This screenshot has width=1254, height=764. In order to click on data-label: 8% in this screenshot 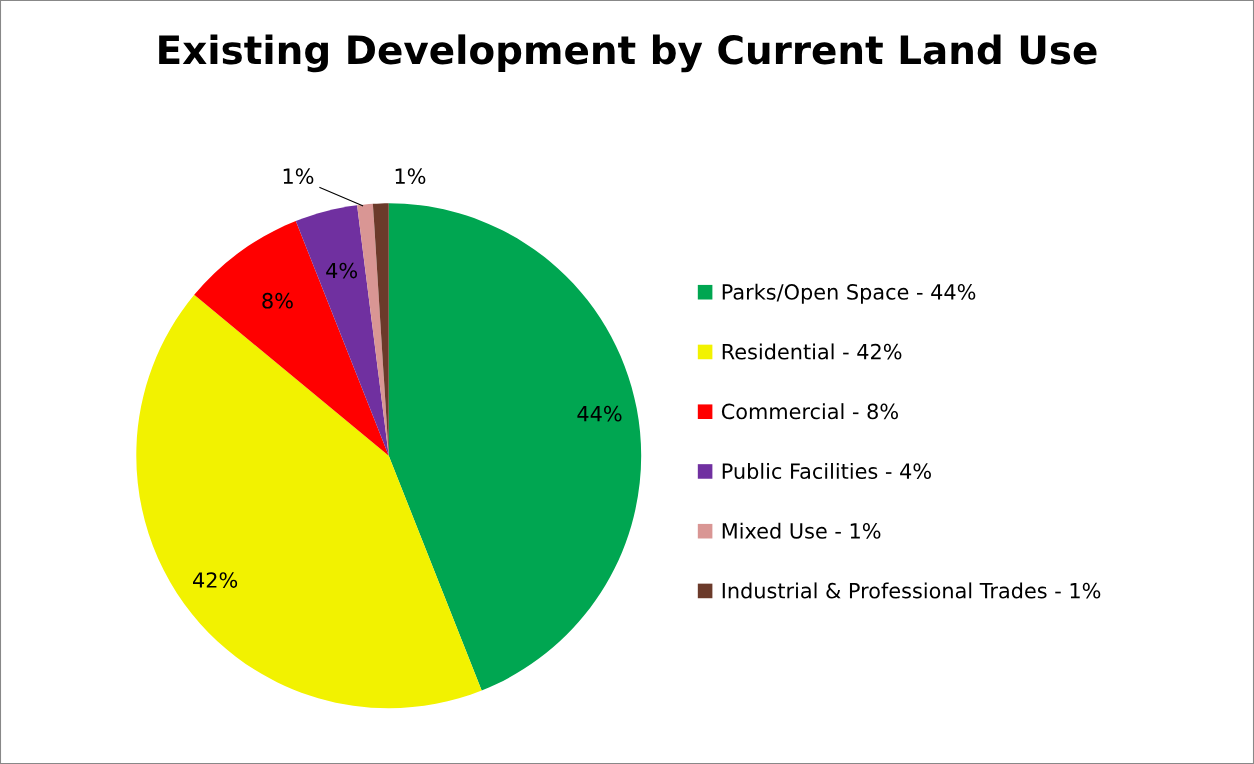, I will do `click(277, 300)`.